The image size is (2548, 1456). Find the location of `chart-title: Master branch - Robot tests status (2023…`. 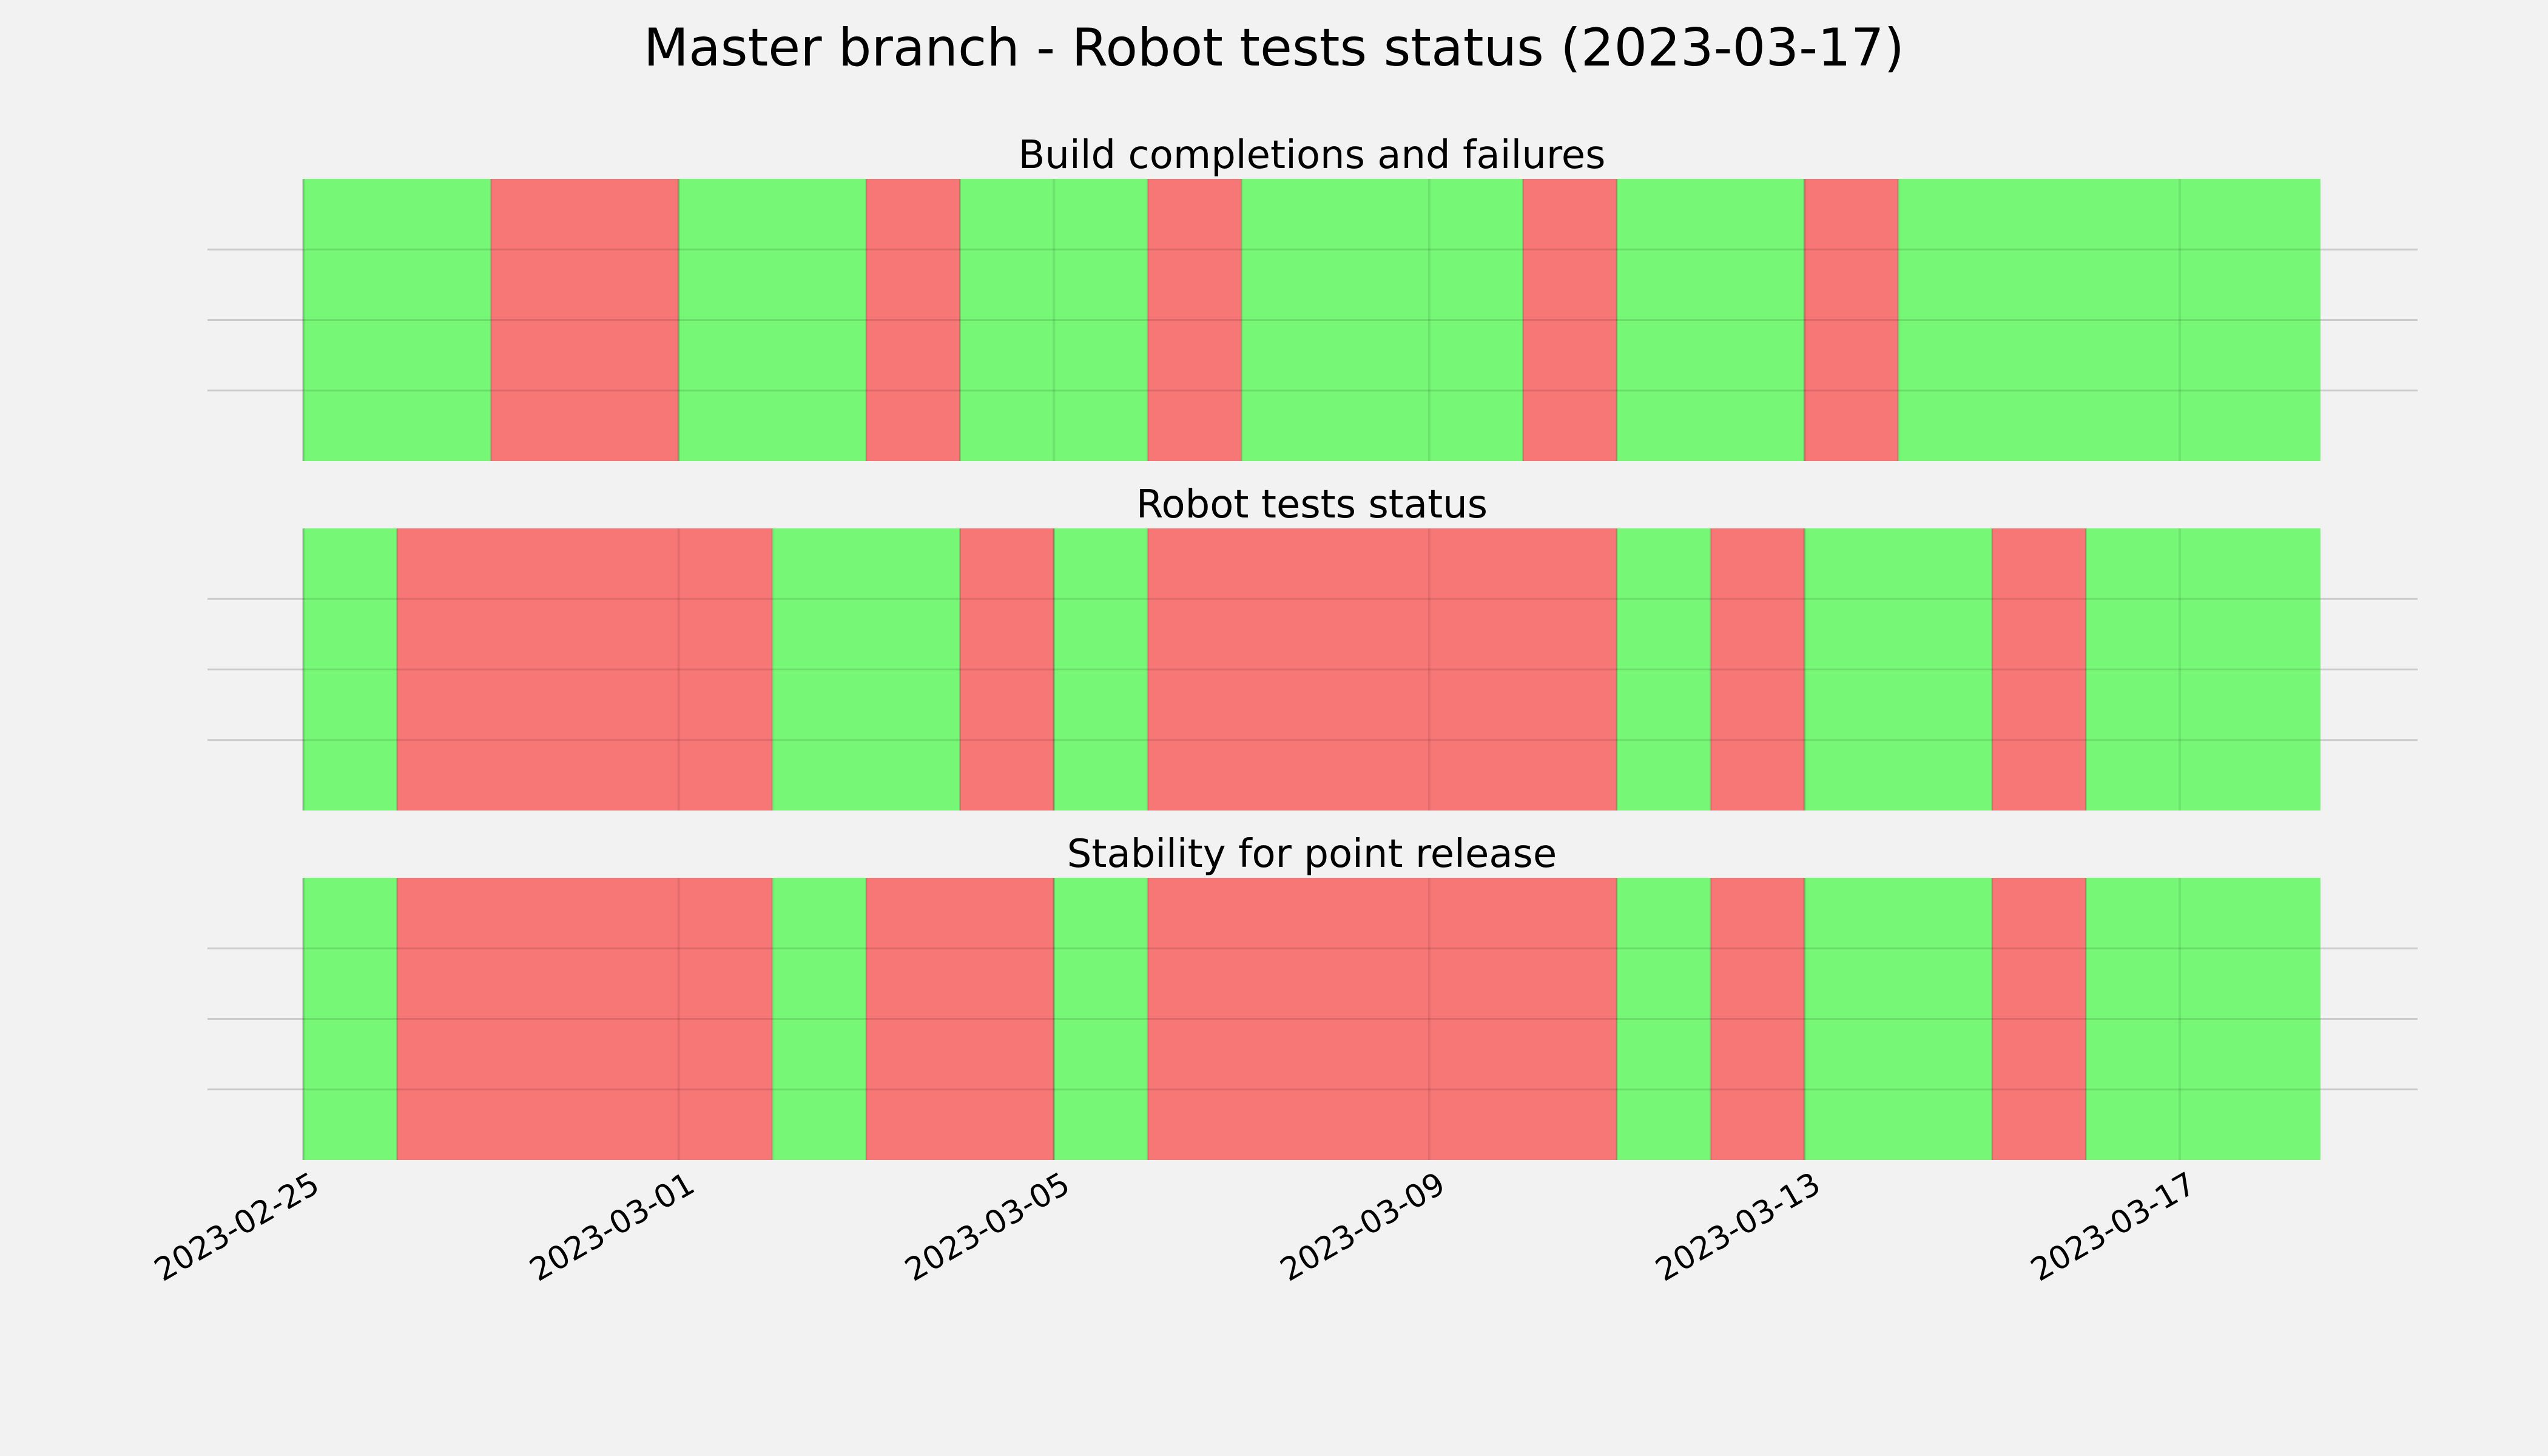

chart-title: Master branch - Robot tests status (2023… is located at coordinates (1274, 48).